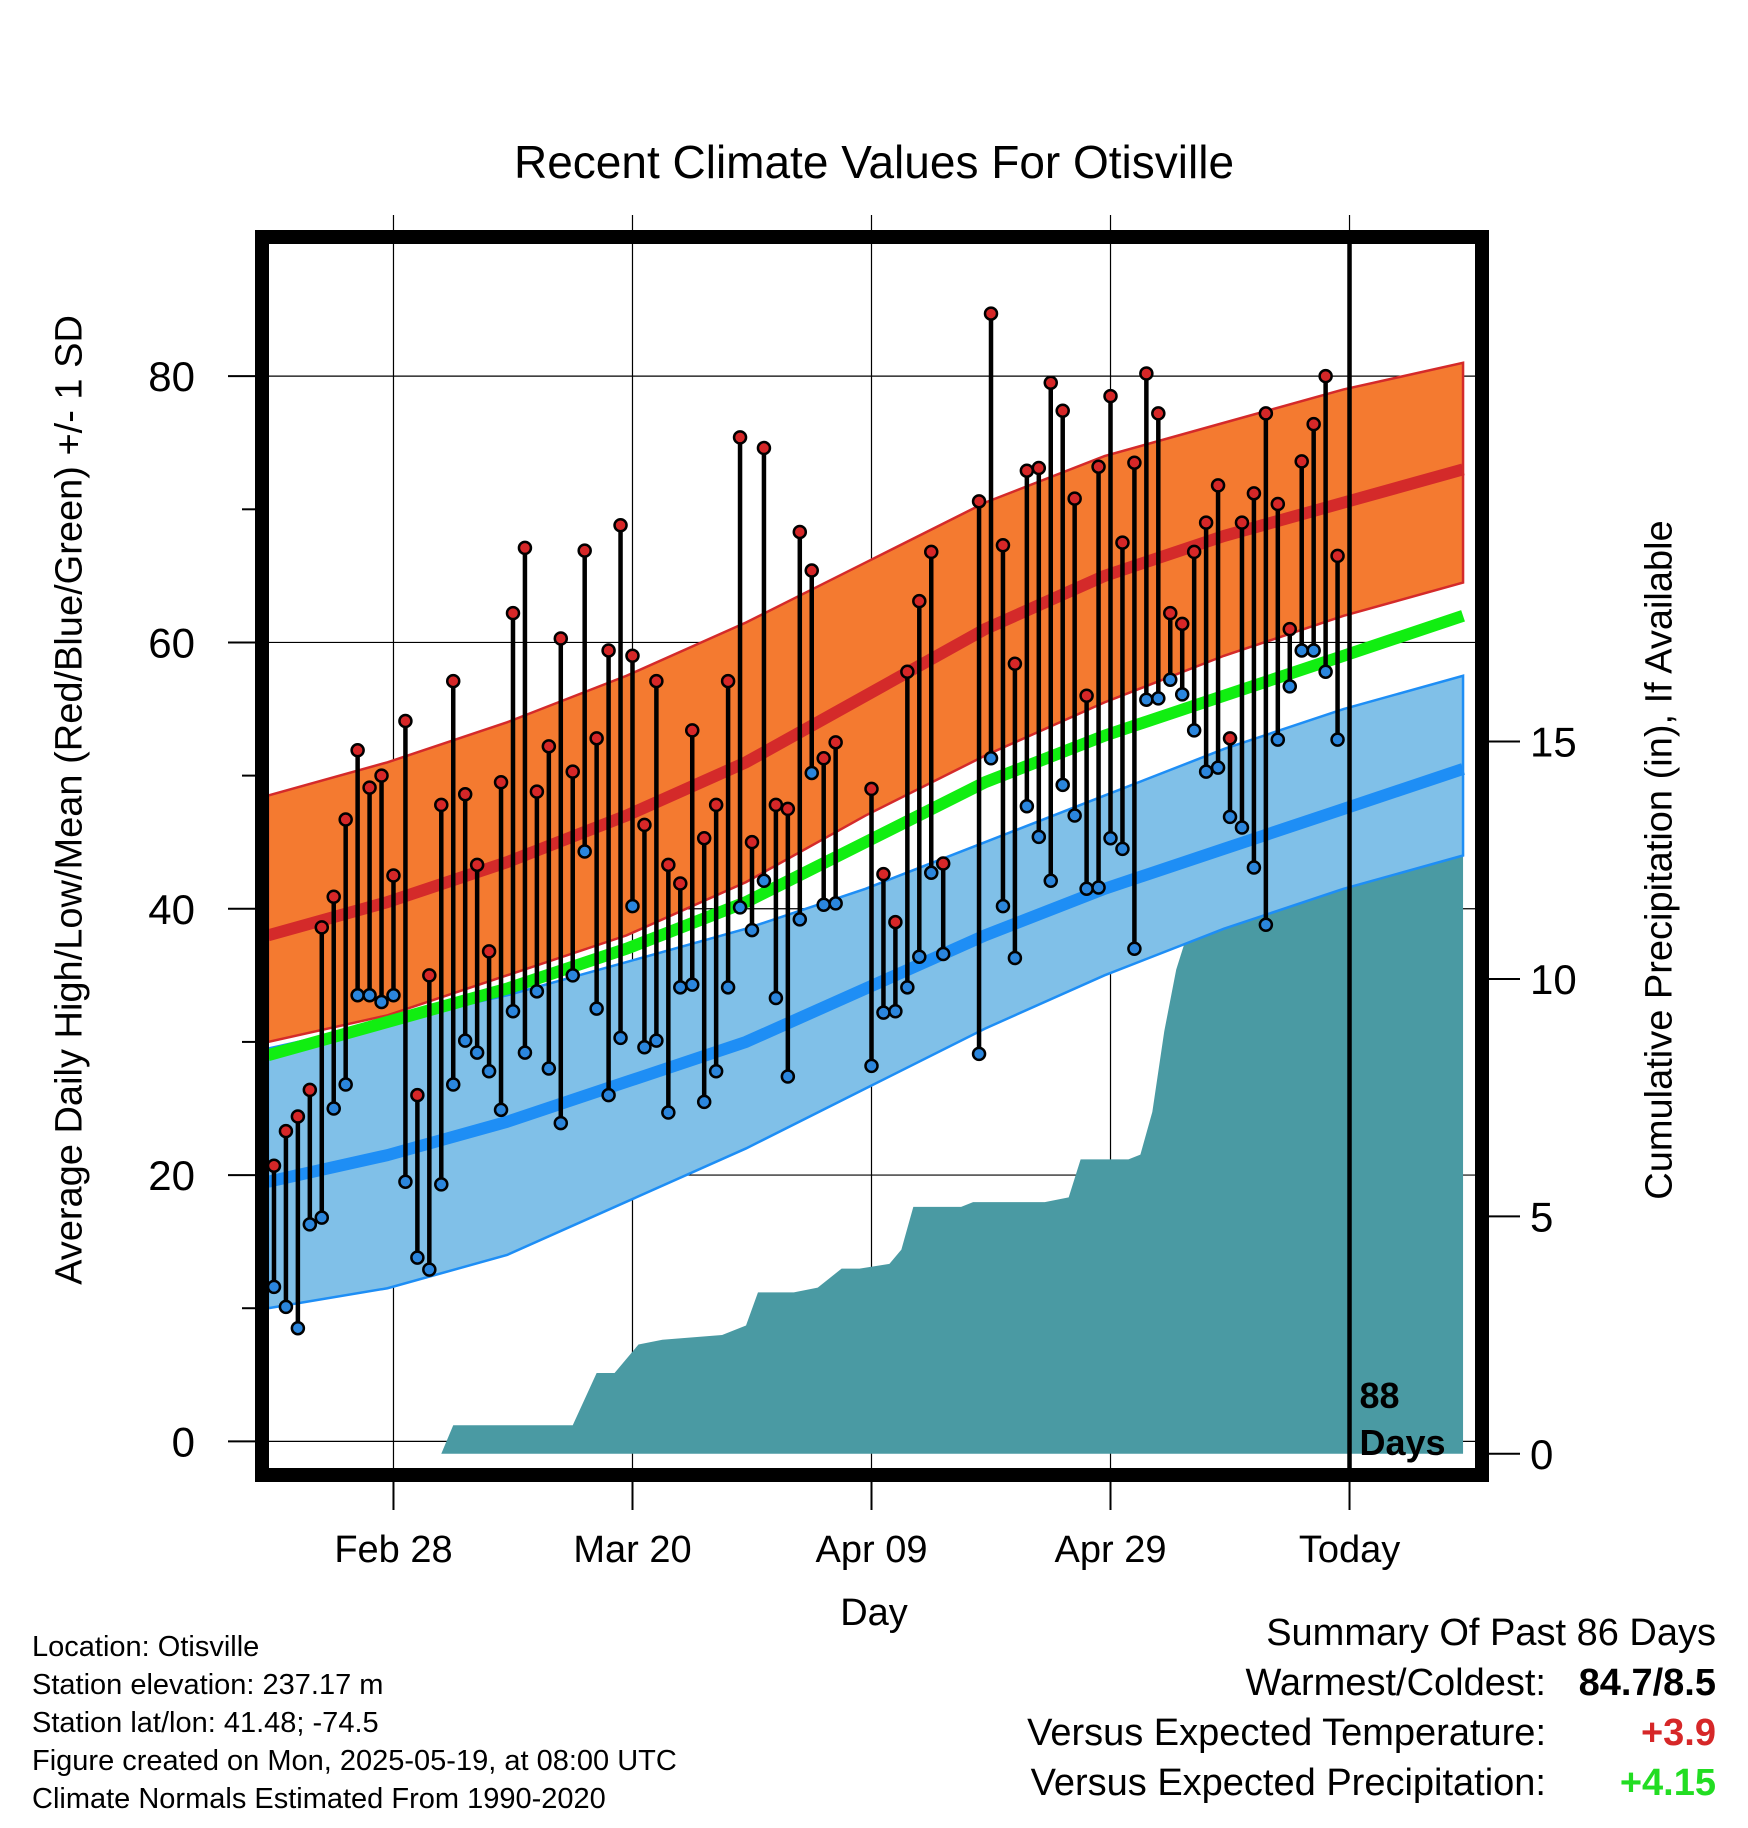 The height and width of the screenshot is (1828, 1748). I want to click on summary-warmest-label: Warmest/Coldest:, so click(1395, 1683).